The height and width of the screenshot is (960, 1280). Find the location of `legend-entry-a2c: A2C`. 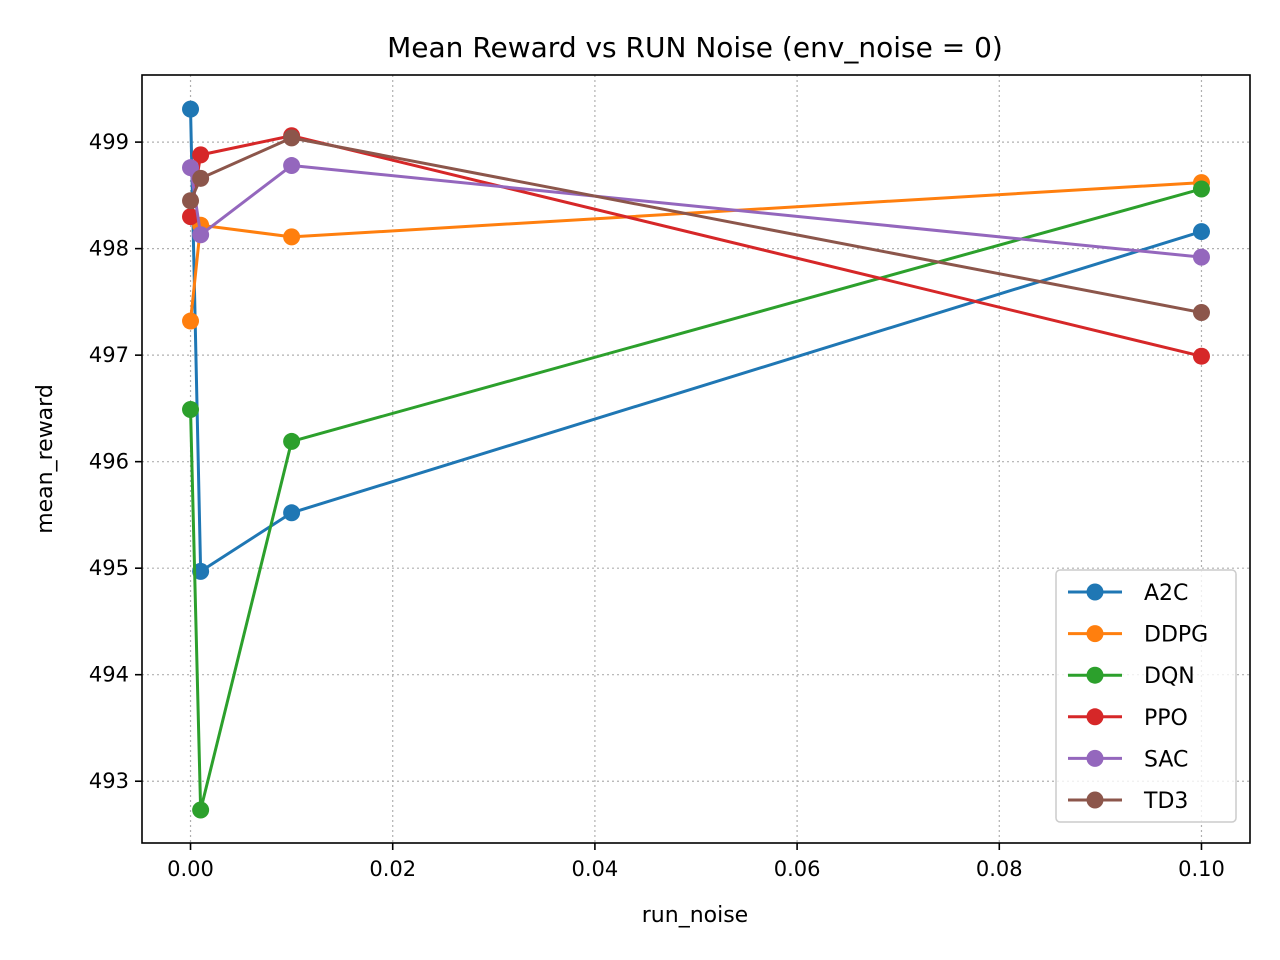

legend-entry-a2c: A2C is located at coordinates (1128, 593).